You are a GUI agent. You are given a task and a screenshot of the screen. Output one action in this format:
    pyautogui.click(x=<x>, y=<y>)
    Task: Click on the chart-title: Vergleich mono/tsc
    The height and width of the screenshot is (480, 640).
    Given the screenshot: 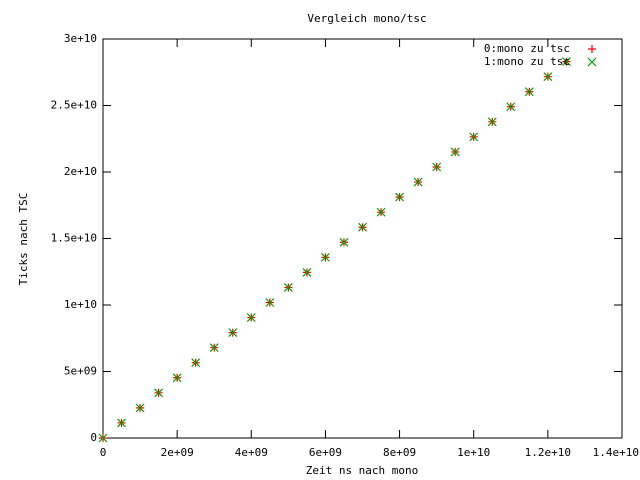 What is the action you would take?
    pyautogui.click(x=366, y=18)
    